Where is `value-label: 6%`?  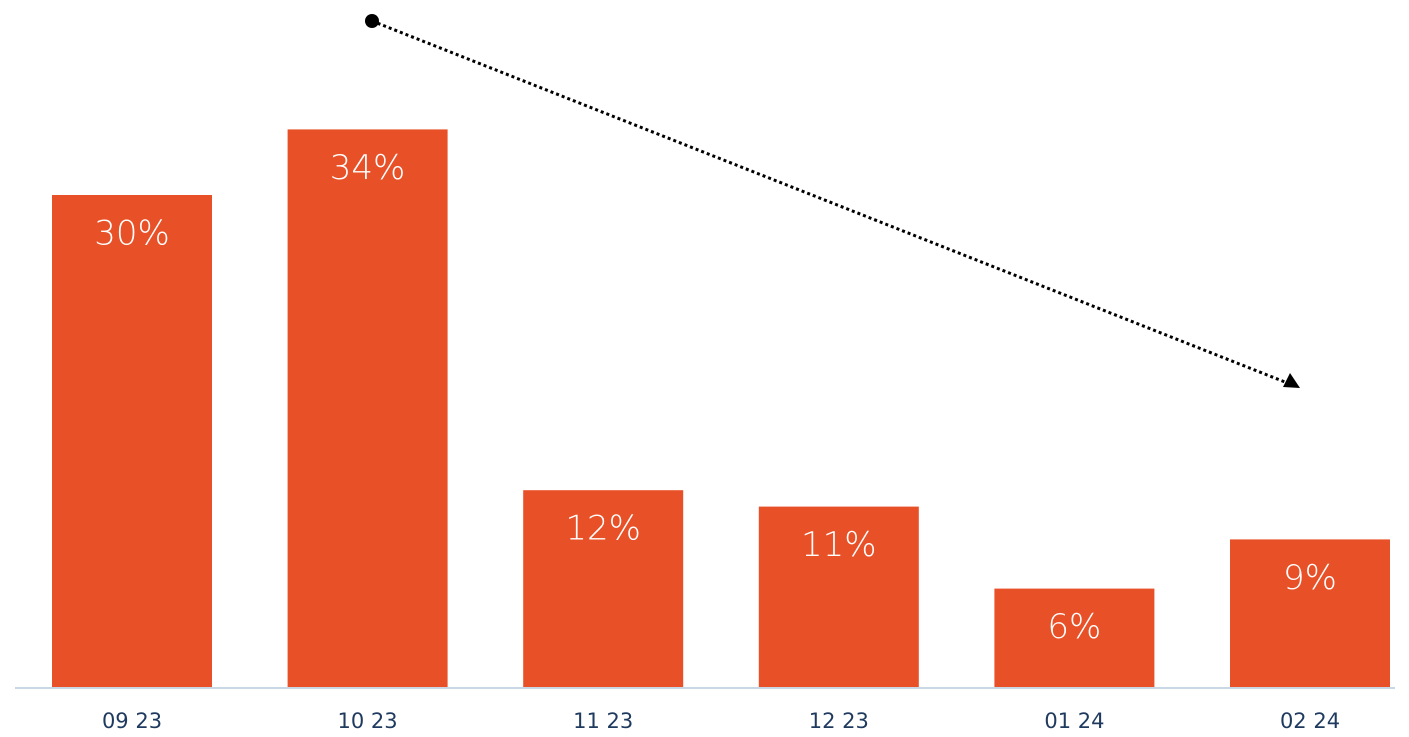 value-label: 6% is located at coordinates (1074, 627).